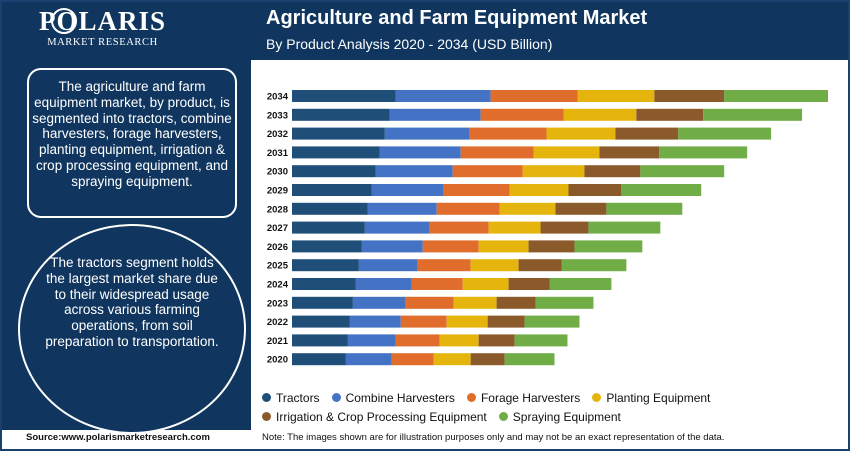  Describe the element at coordinates (374, 417) in the screenshot. I see `legend-item: Irrigation & Crop Processing Equipment` at that location.